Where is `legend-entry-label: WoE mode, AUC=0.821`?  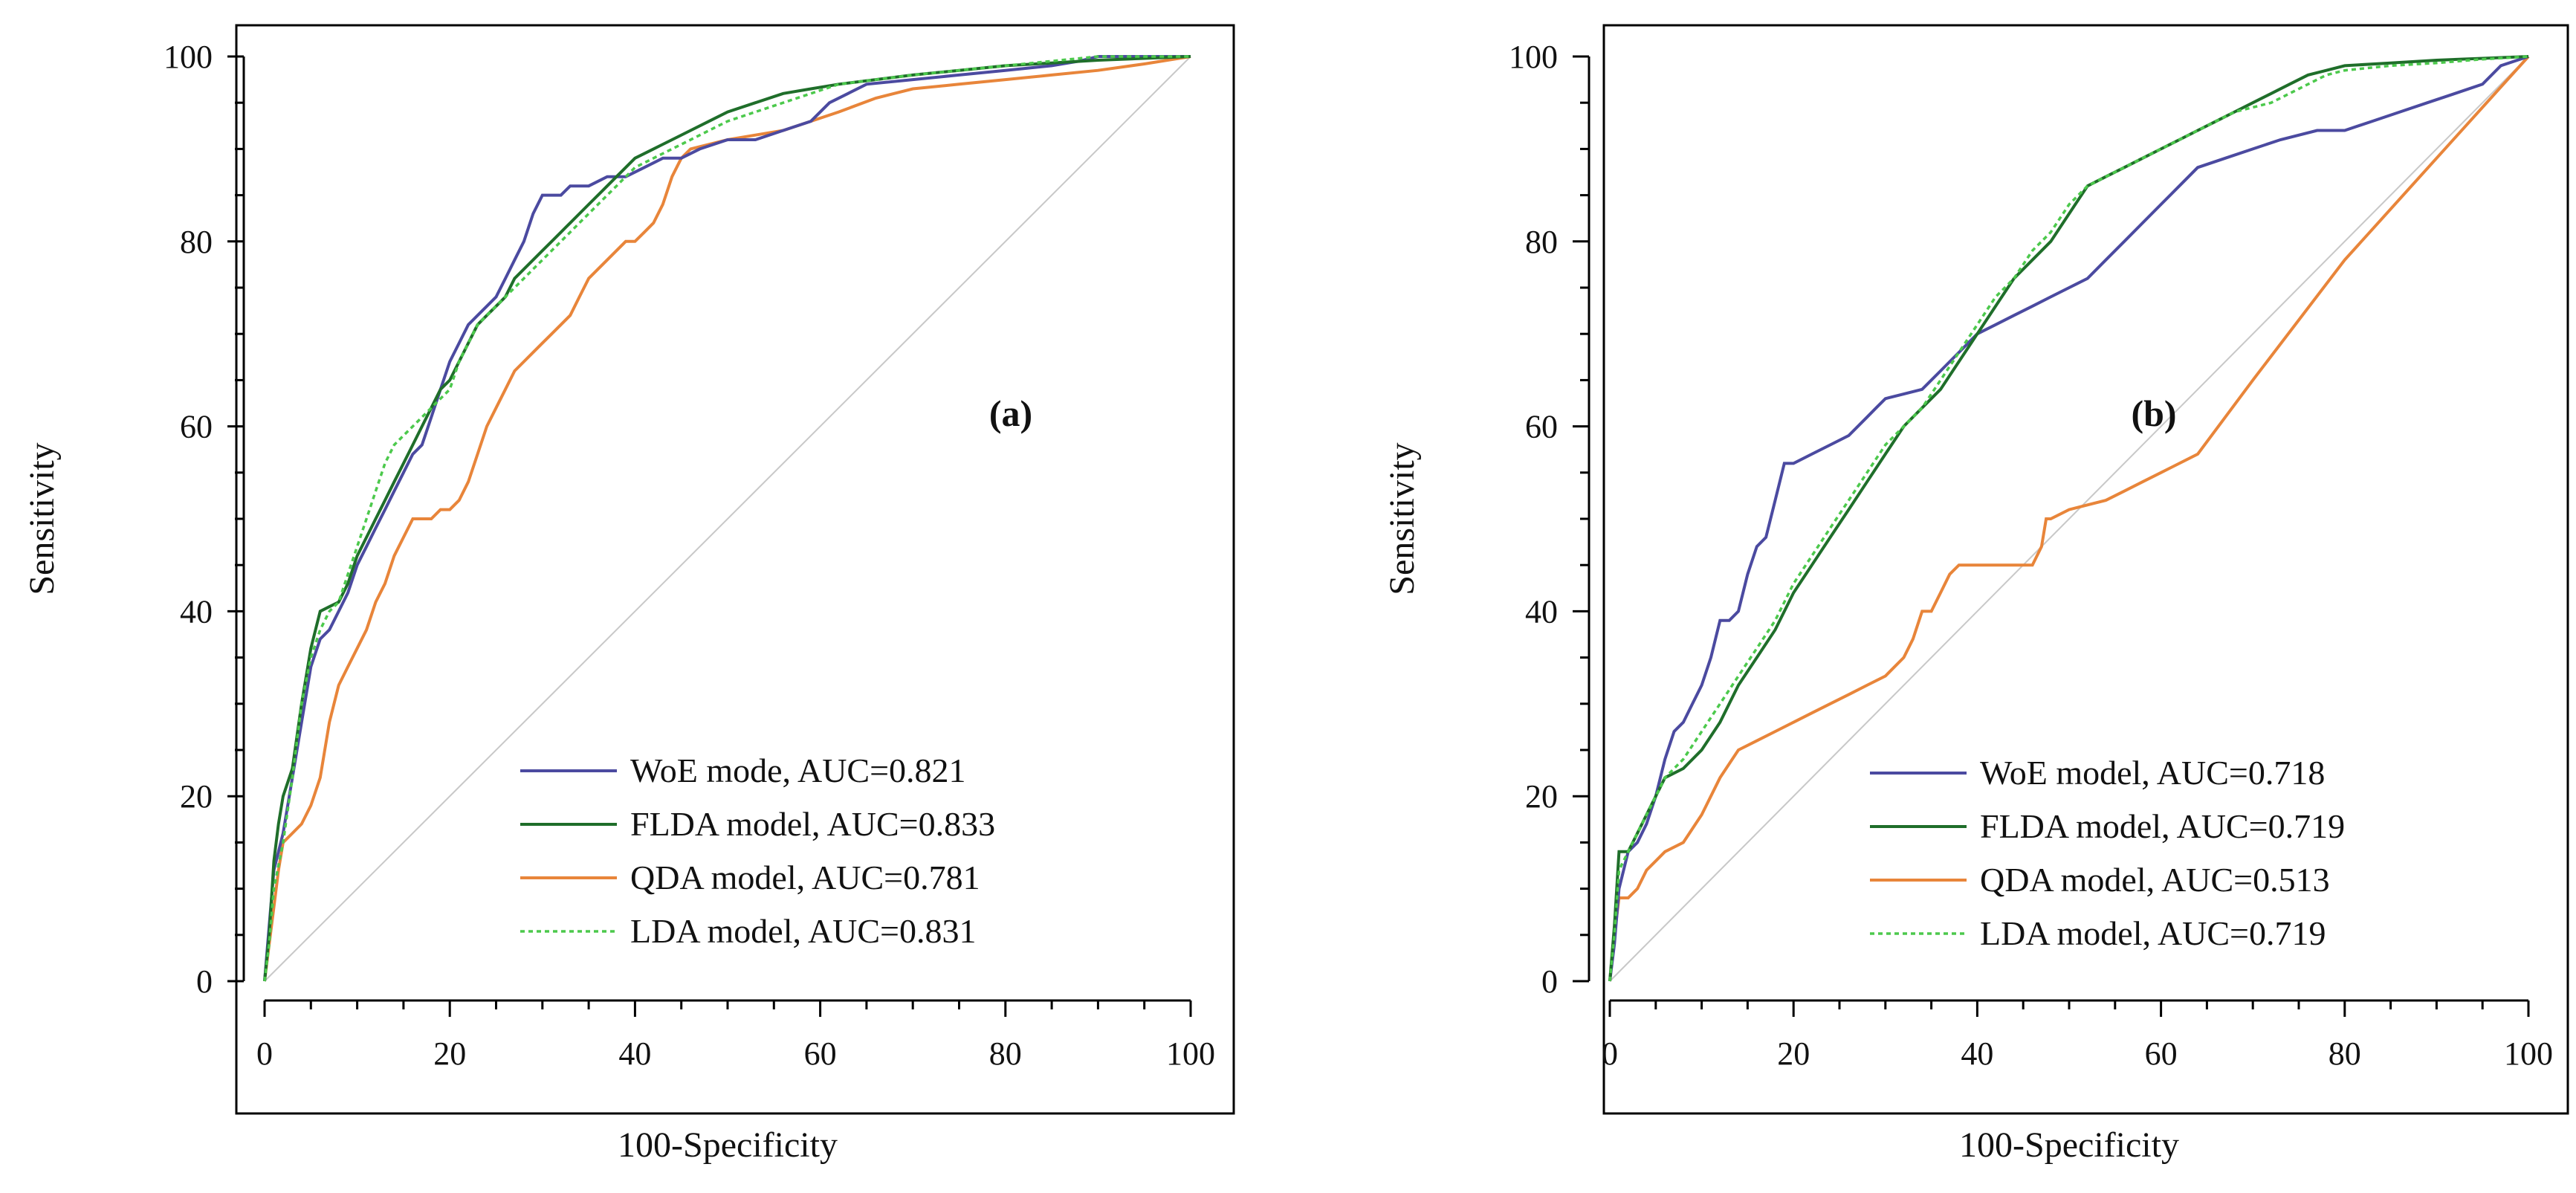
legend-entry-label: WoE mode, AUC=0.821 is located at coordinates (798, 770).